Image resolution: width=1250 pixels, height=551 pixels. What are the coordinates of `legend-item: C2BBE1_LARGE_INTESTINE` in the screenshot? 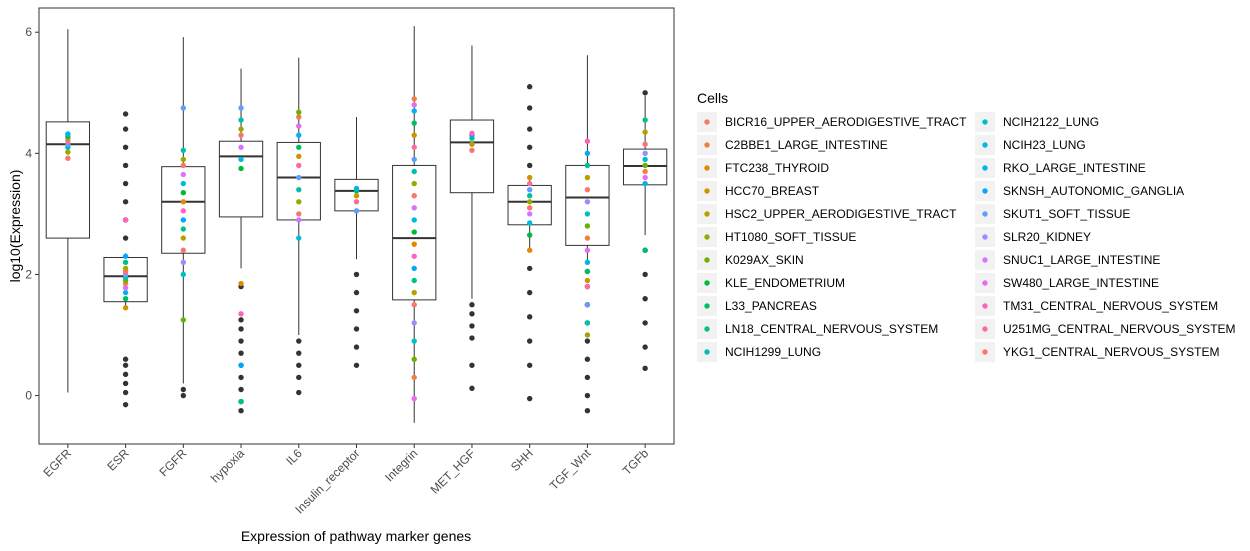 It's located at (792, 145).